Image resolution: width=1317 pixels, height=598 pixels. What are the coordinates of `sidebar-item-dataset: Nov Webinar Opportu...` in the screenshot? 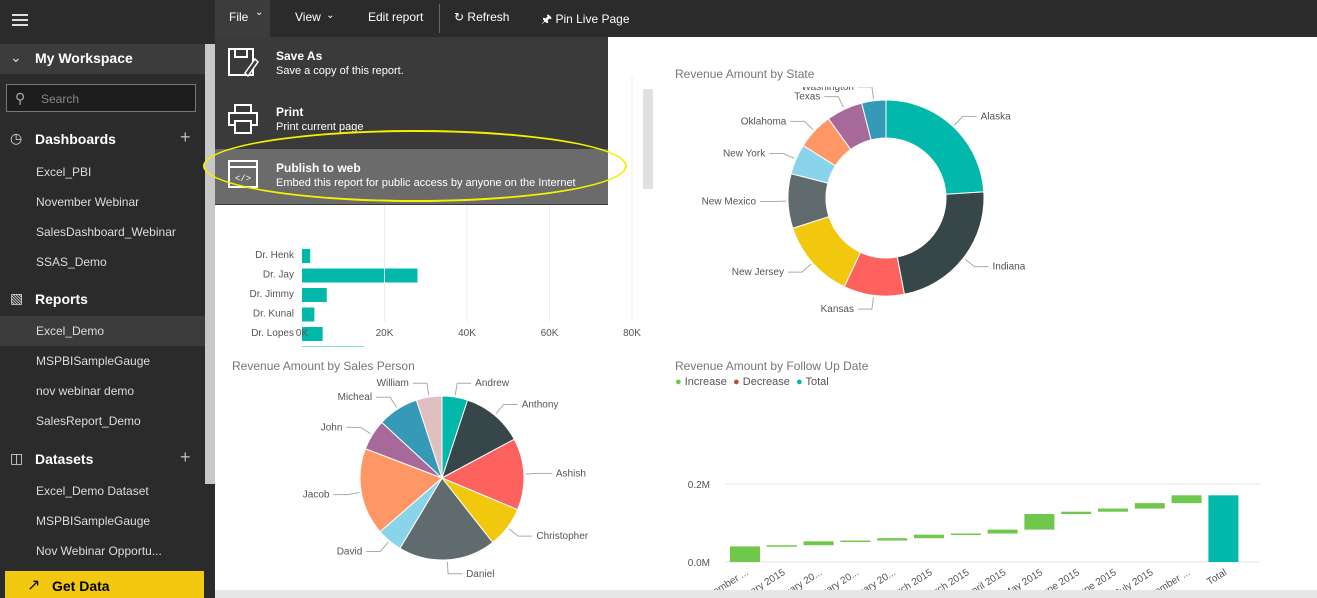 It's located at (102, 551).